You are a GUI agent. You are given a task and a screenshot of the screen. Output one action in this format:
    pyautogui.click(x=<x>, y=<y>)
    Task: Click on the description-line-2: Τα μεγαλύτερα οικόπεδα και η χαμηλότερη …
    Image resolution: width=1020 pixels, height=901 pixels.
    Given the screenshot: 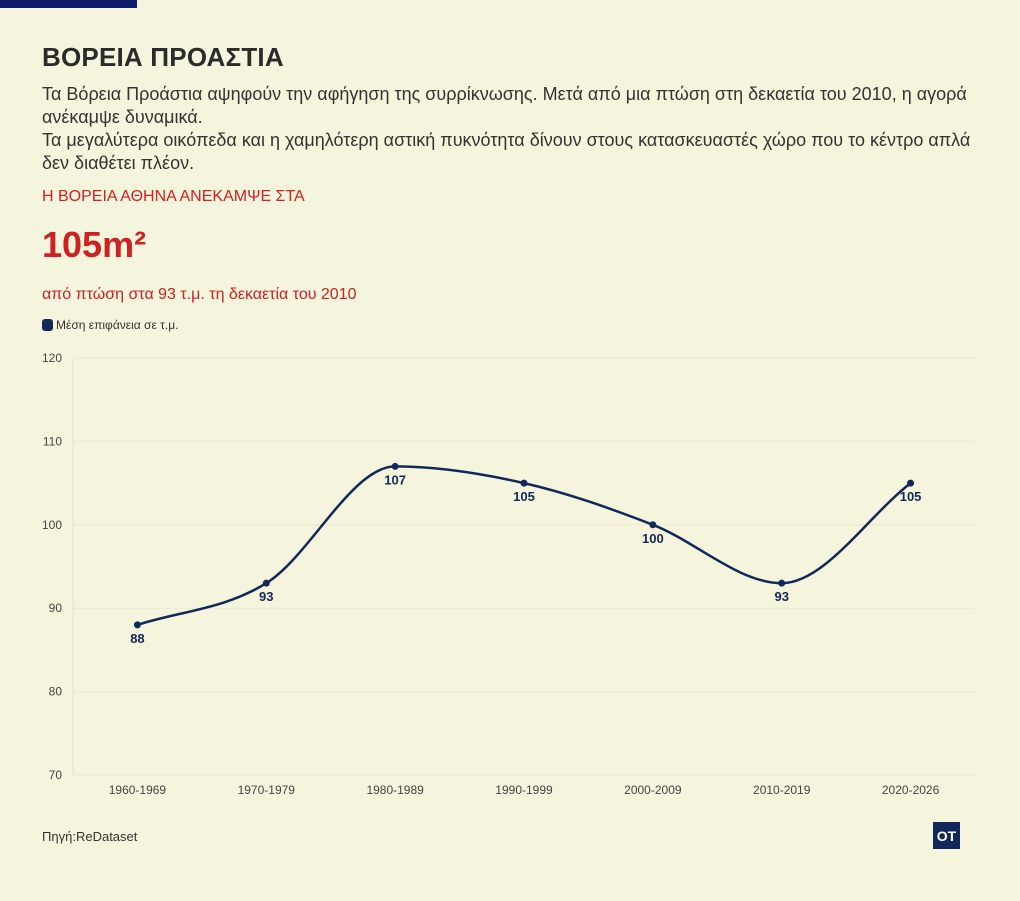 What is the action you would take?
    pyautogui.click(x=506, y=151)
    